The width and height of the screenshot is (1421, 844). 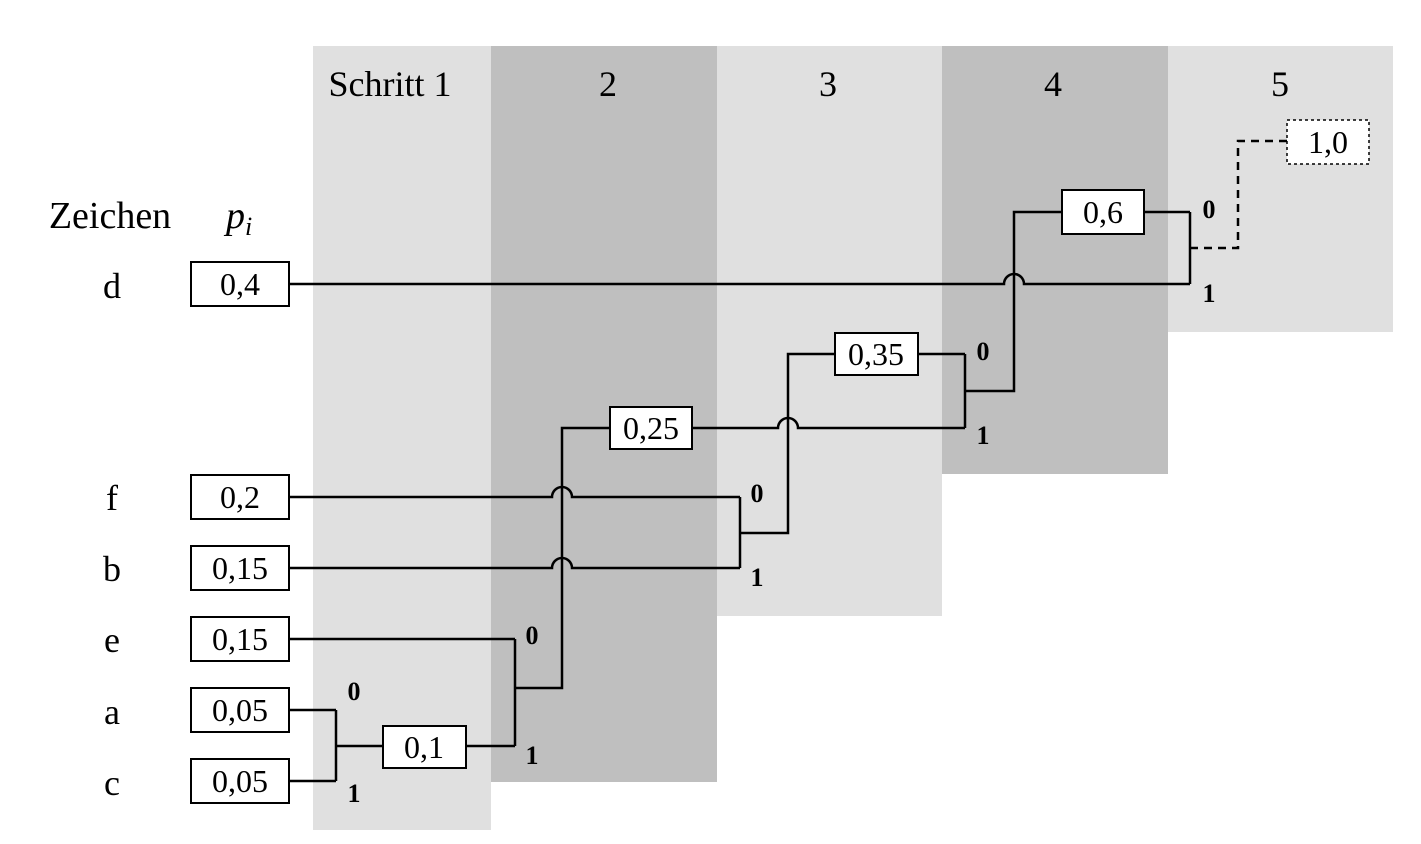 I want to click on merge-box-step-2: 0,25, so click(x=651, y=428).